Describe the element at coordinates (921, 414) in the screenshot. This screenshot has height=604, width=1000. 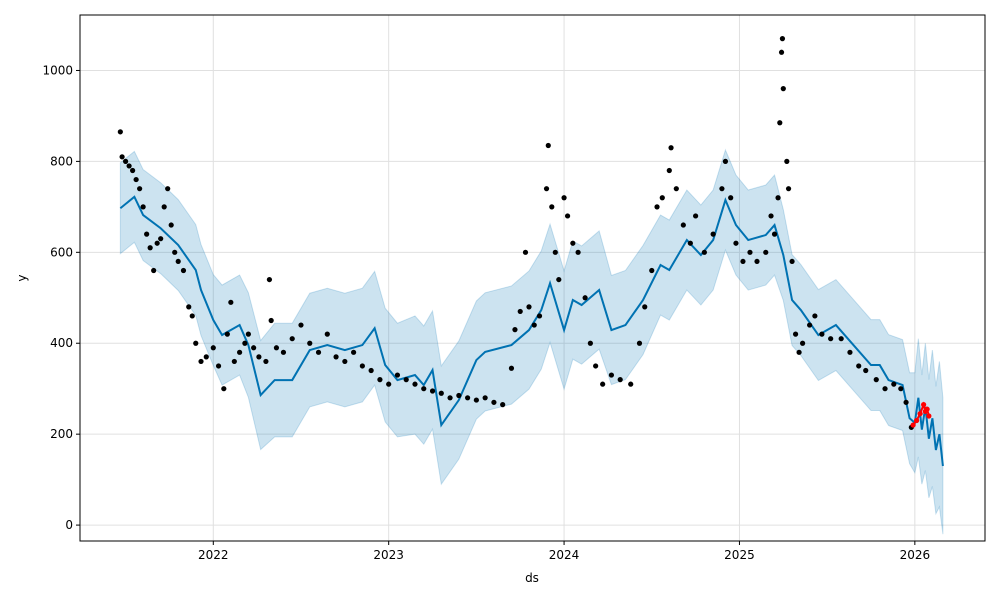
I see `test-points` at that location.